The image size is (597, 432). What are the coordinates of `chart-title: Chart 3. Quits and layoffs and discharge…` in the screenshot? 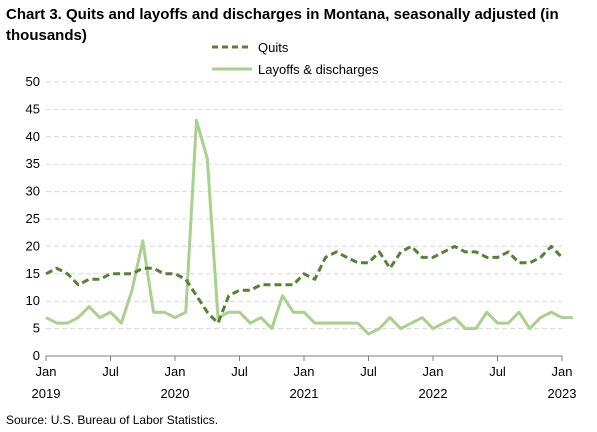 It's located at (282, 25).